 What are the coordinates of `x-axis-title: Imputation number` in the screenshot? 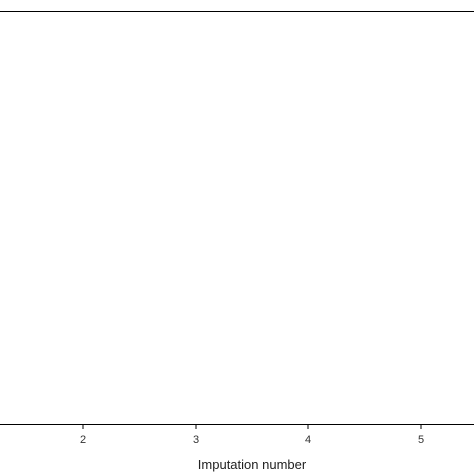 It's located at (252, 464).